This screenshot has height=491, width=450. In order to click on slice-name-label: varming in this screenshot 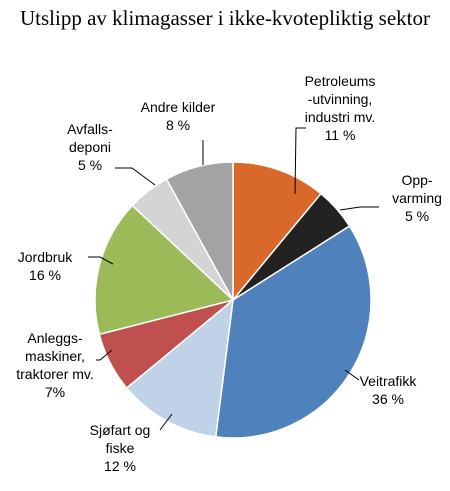, I will do `click(417, 198)`.